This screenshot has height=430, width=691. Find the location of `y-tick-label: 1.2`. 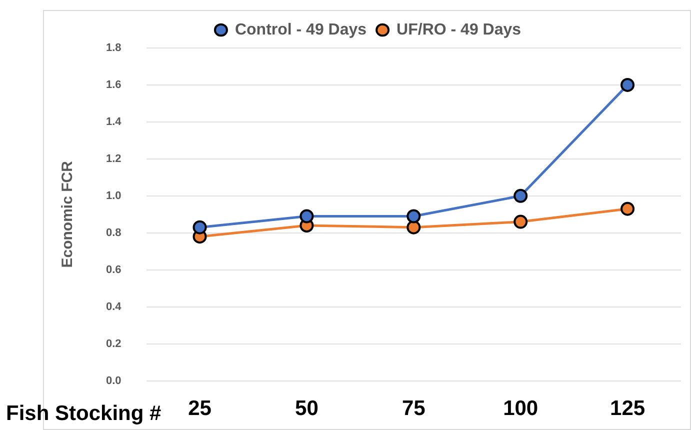

y-tick-label: 1.2 is located at coordinates (114, 158).